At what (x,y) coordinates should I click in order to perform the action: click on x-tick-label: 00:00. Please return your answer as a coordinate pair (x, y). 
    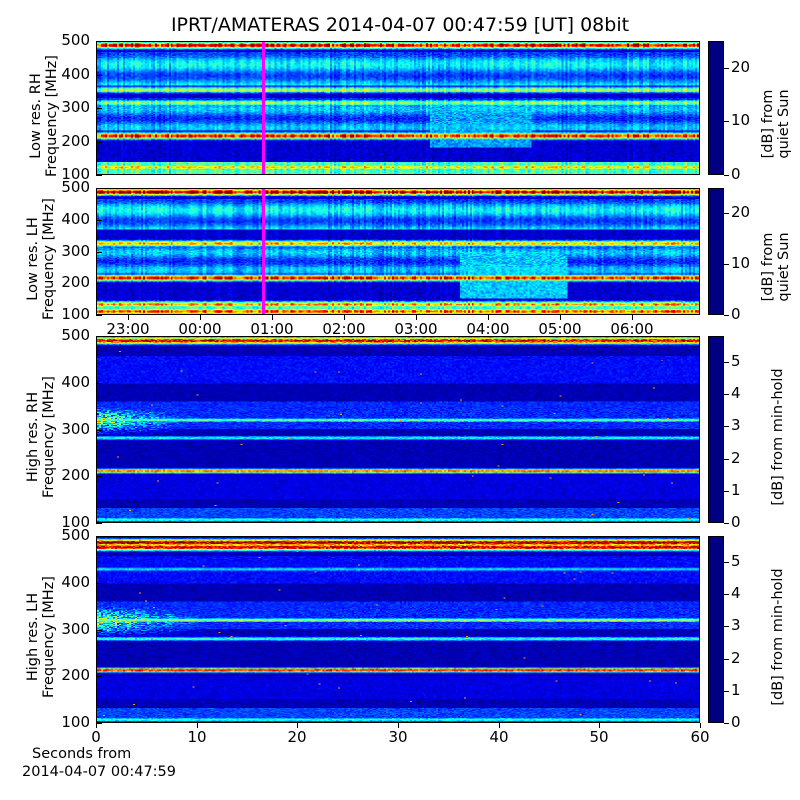
    Looking at the image, I should click on (200, 329).